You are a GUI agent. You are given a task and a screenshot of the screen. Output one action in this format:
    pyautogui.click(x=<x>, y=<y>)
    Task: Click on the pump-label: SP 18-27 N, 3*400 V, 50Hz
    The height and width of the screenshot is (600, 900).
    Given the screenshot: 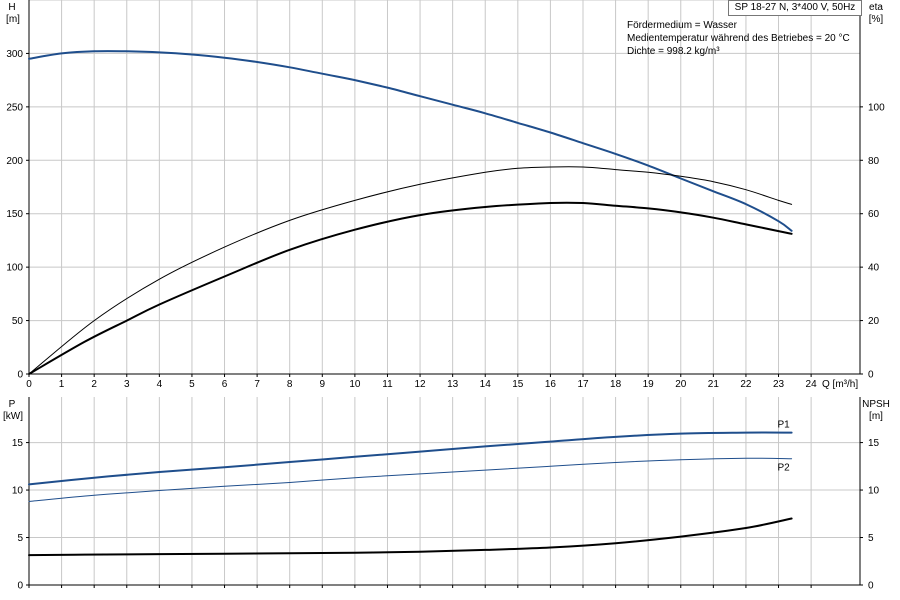 What is the action you would take?
    pyautogui.click(x=795, y=8)
    